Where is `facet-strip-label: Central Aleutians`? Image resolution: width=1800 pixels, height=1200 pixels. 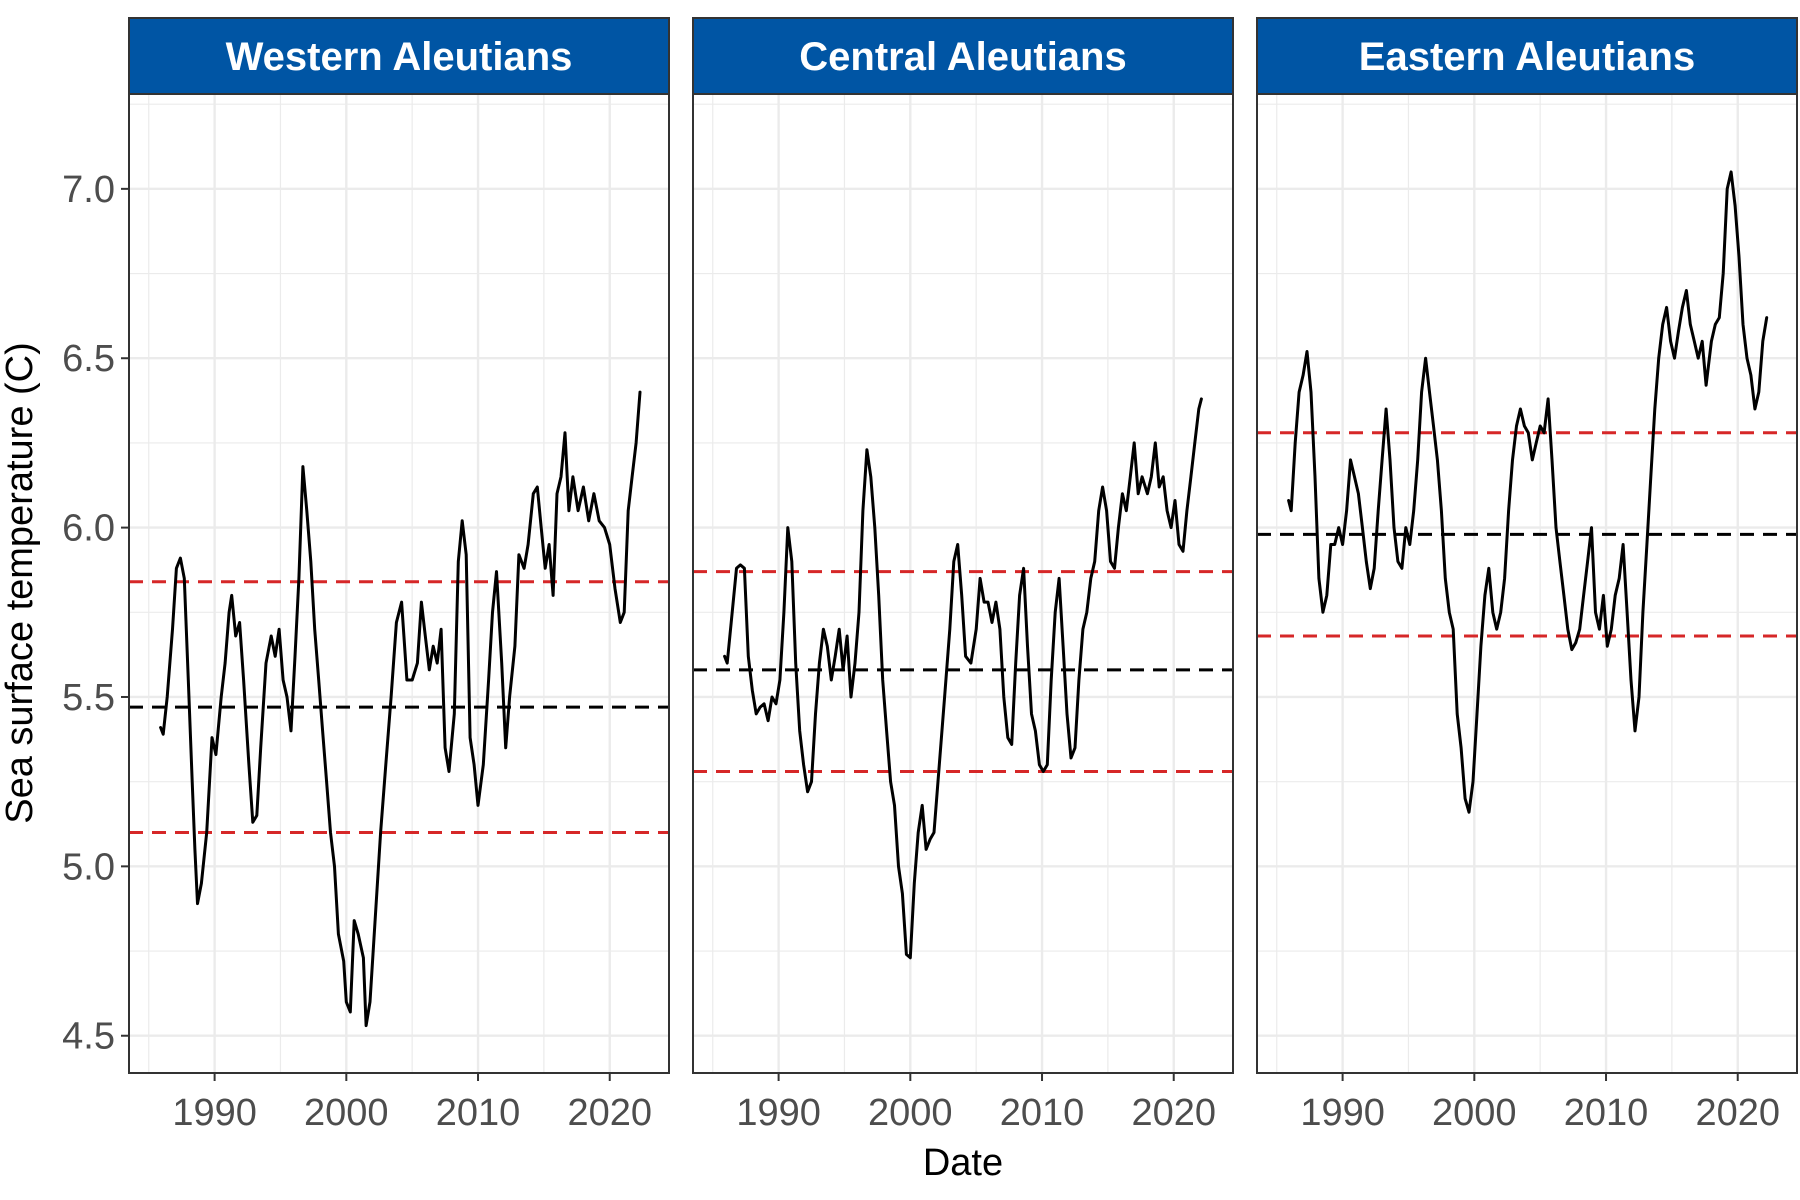
facet-strip-label: Central Aleutians is located at coordinates (962, 57).